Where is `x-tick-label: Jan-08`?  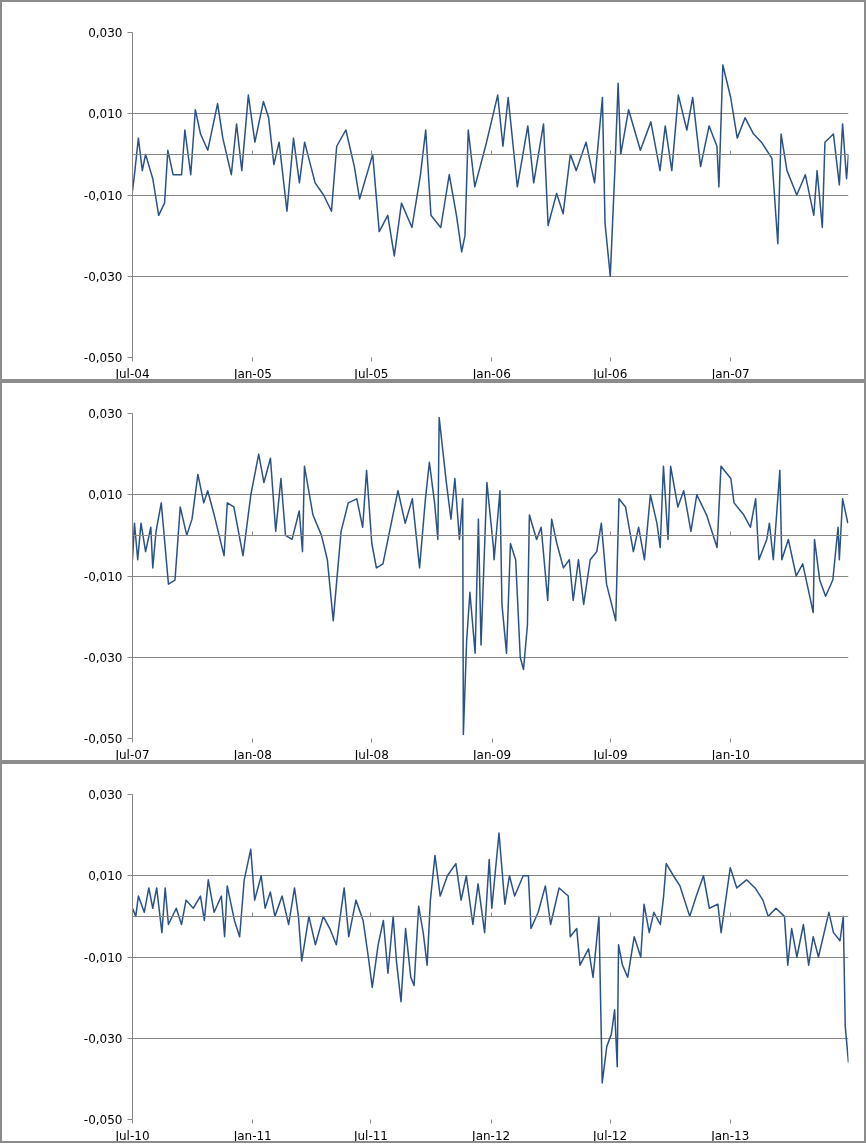 x-tick-label: Jan-08 is located at coordinates (252, 754).